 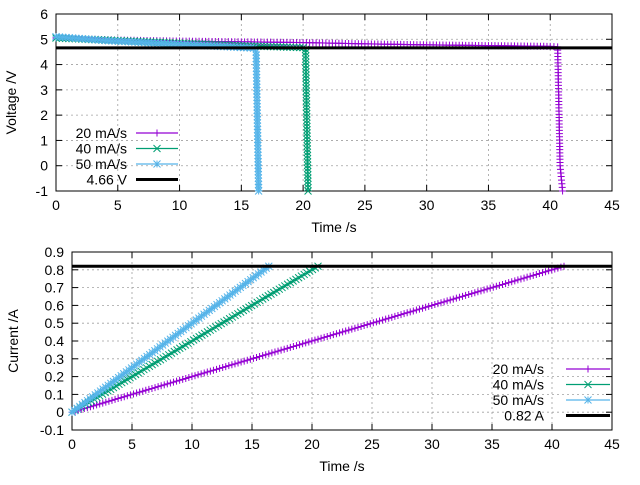 What do you see at coordinates (44, 14) in the screenshot?
I see `y-tick-label: 6` at bounding box center [44, 14].